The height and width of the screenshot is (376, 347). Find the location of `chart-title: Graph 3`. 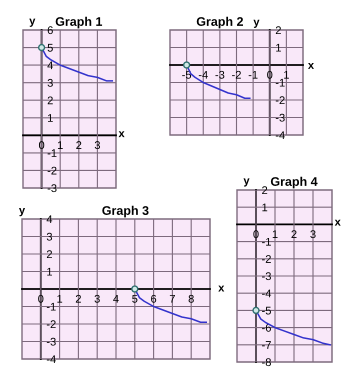

chart-title: Graph 3 is located at coordinates (125, 212).